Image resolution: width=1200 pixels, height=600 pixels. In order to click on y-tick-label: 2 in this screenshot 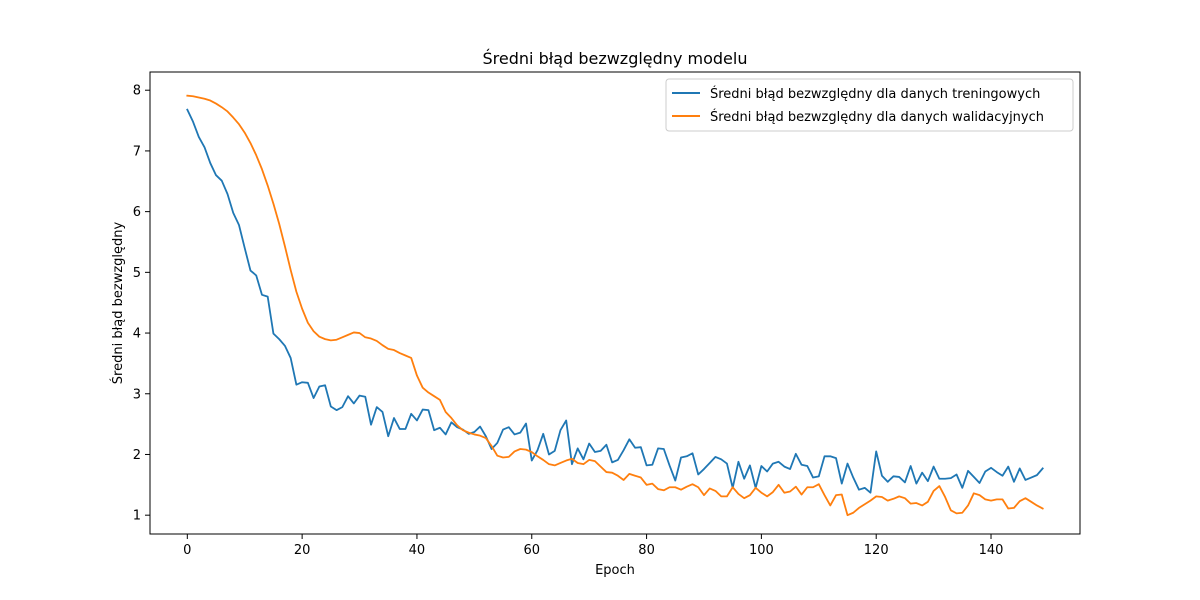, I will do `click(137, 455)`.